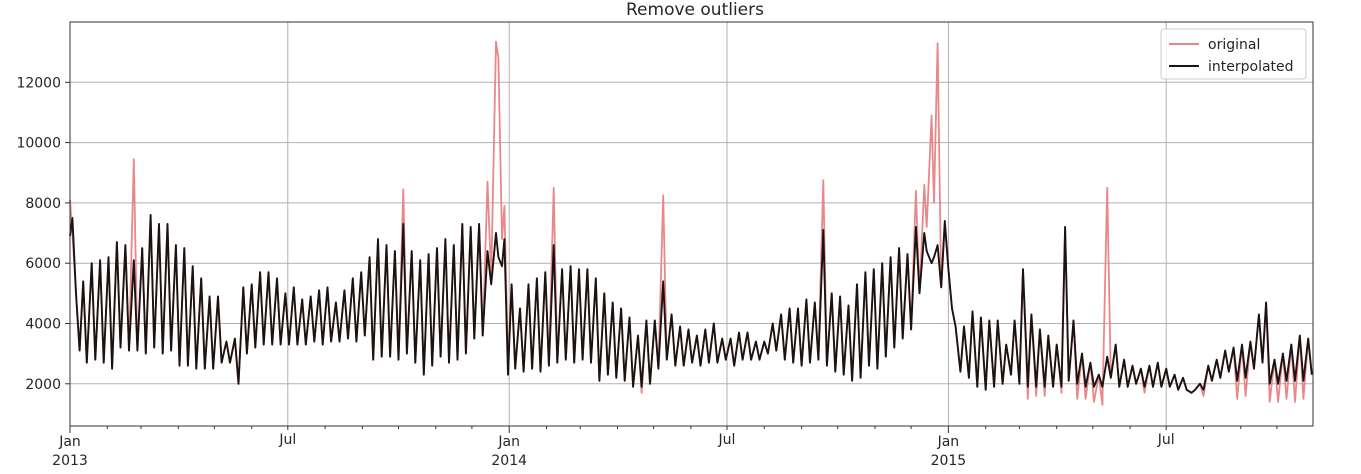 The width and height of the screenshot is (1361, 474). Describe the element at coordinates (509, 461) in the screenshot. I see `x-tick-year-label: 2014` at that location.